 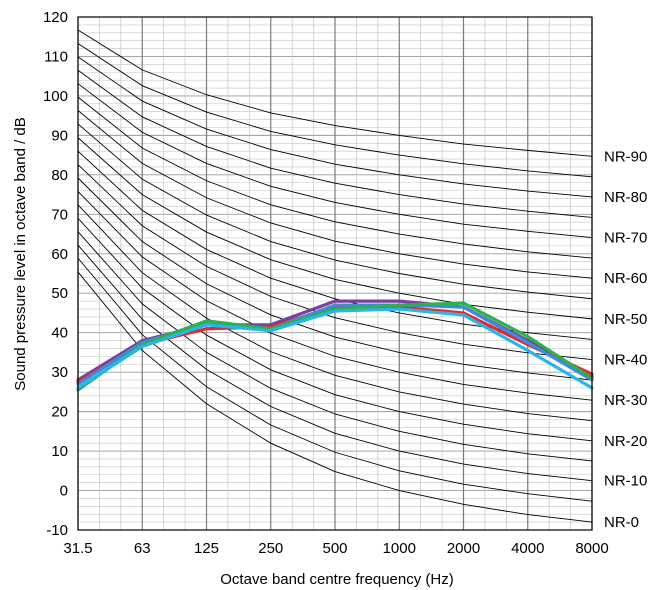 I want to click on y-tick-label: 80, so click(x=59, y=175).